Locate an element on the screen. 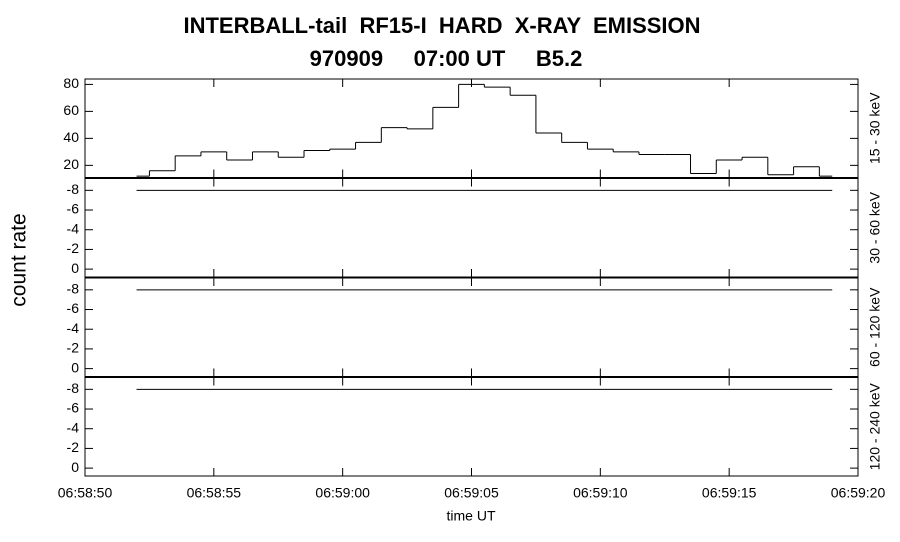  y-tick-label: 40 is located at coordinates (71, 137).